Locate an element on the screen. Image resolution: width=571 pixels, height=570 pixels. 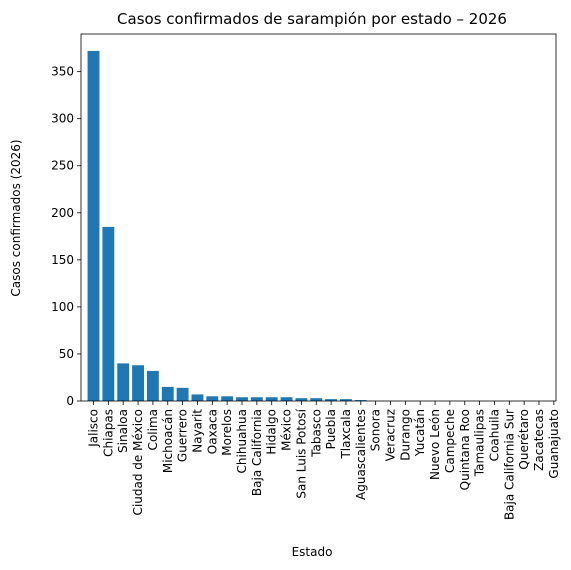
bar-jalisco is located at coordinates (93, 225).